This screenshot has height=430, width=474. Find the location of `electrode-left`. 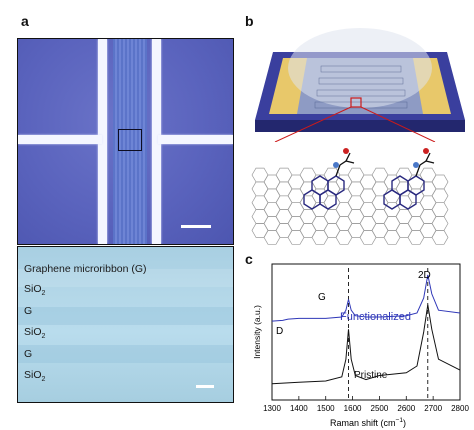

electrode-left is located at coordinates (102, 141).